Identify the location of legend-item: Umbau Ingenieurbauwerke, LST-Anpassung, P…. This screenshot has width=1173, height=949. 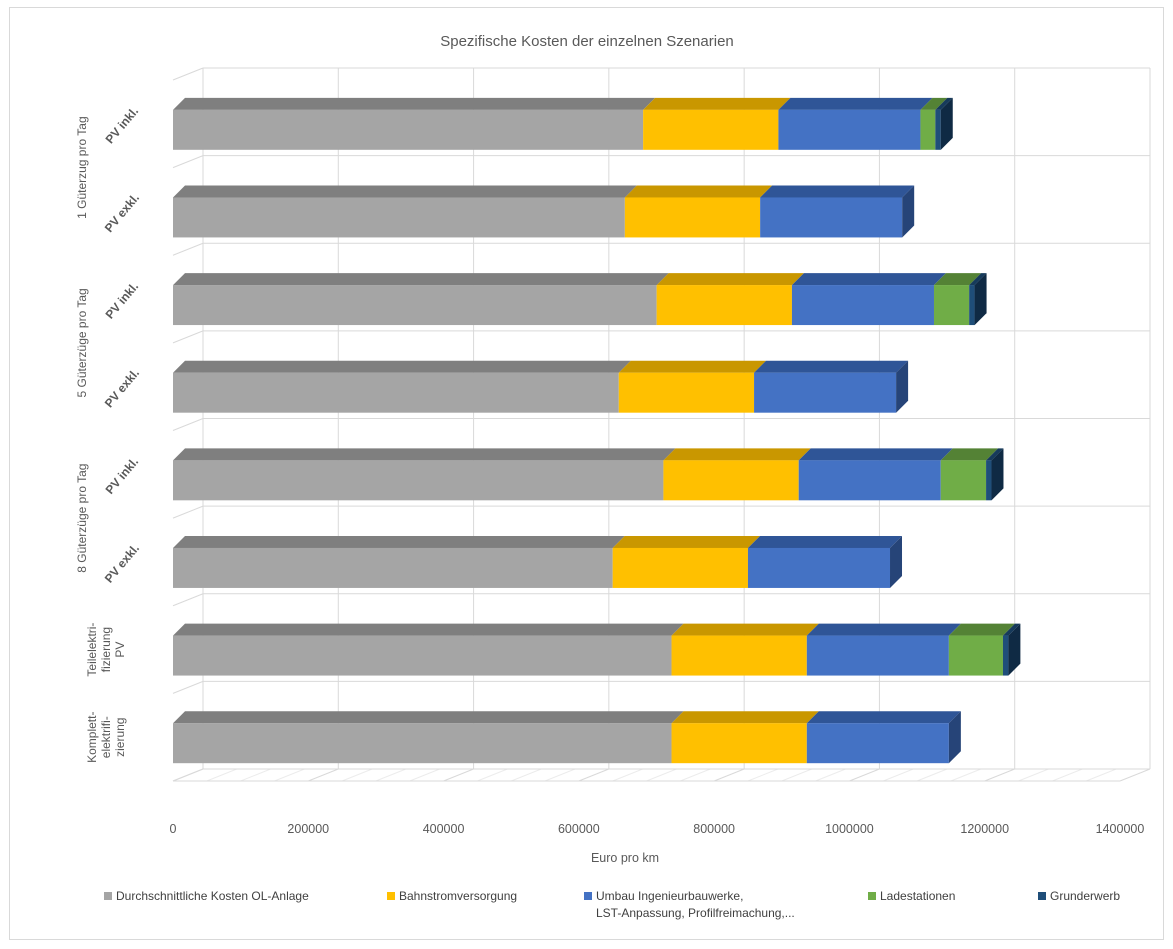
(689, 904).